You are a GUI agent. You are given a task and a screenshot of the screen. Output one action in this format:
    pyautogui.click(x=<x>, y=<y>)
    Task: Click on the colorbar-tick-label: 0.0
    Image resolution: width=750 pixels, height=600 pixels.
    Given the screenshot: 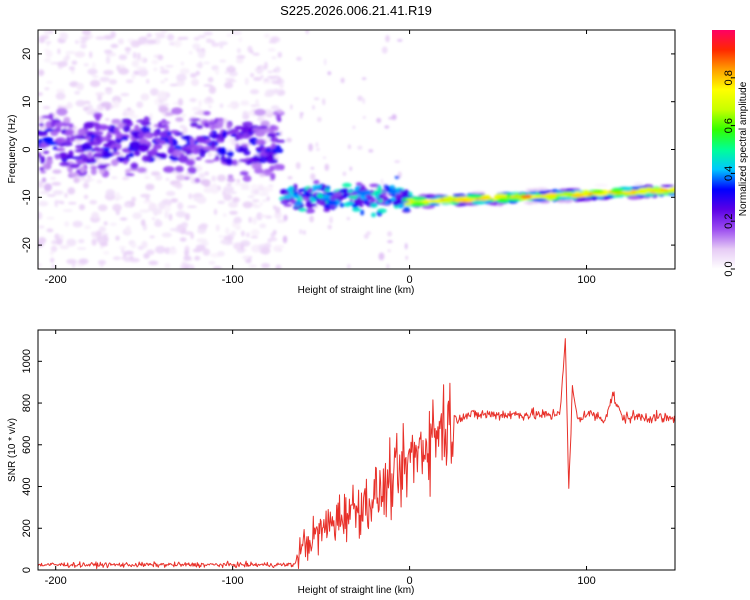 What is the action you would take?
    pyautogui.click(x=729, y=268)
    